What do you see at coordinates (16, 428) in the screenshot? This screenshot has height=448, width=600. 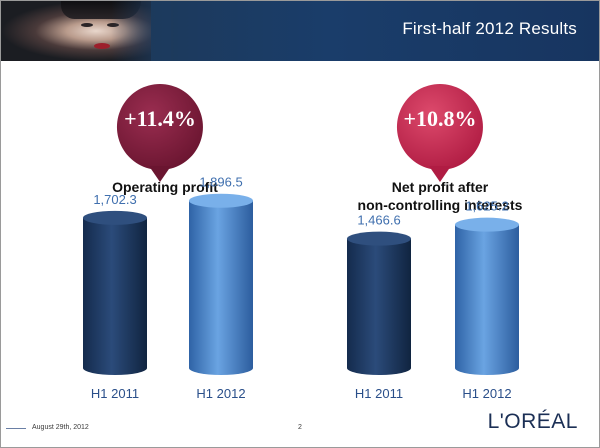 I see `footer-rule` at bounding box center [16, 428].